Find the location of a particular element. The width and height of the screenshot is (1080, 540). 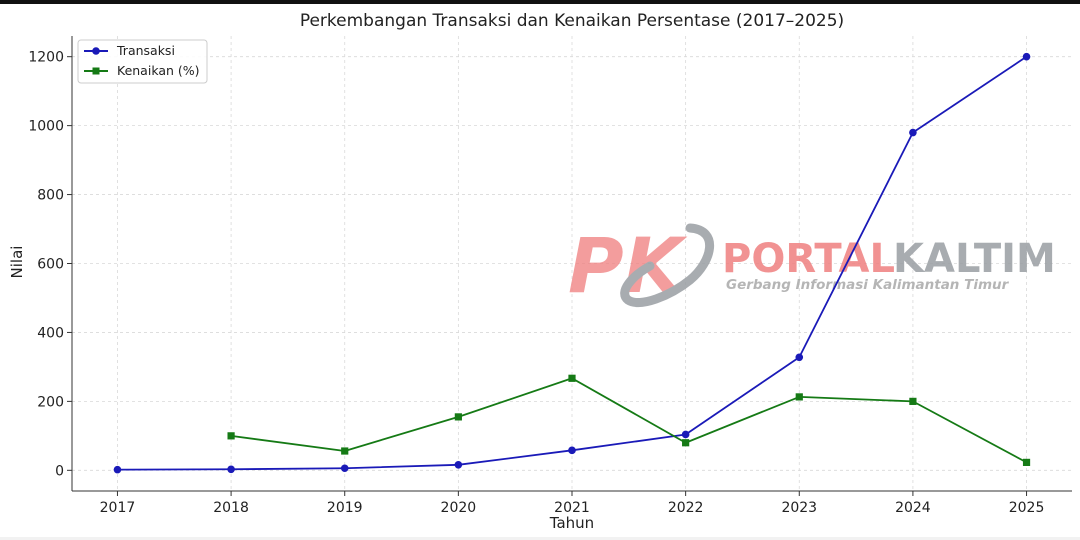

legend-marker-kenaikan is located at coordinates (96, 71).